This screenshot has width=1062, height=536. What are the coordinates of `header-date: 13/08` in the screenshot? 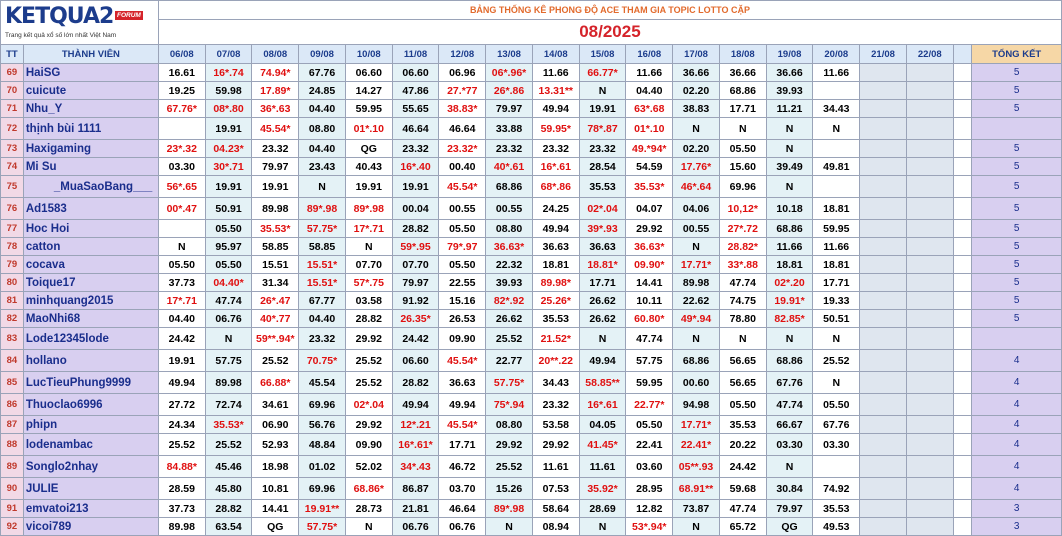 It's located at (509, 54).